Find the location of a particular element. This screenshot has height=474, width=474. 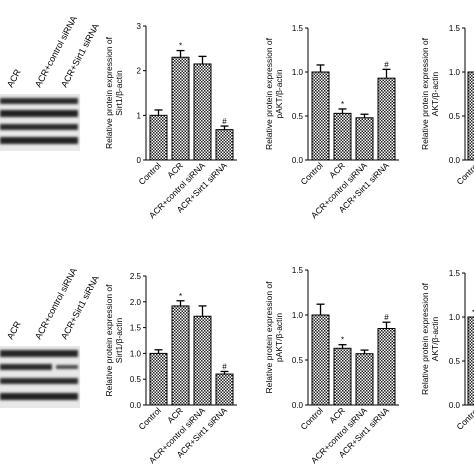

blot-panel-top: ACR ACR+control siRNA ACR+Sirt1 siRNA is located at coordinates (50, 82).